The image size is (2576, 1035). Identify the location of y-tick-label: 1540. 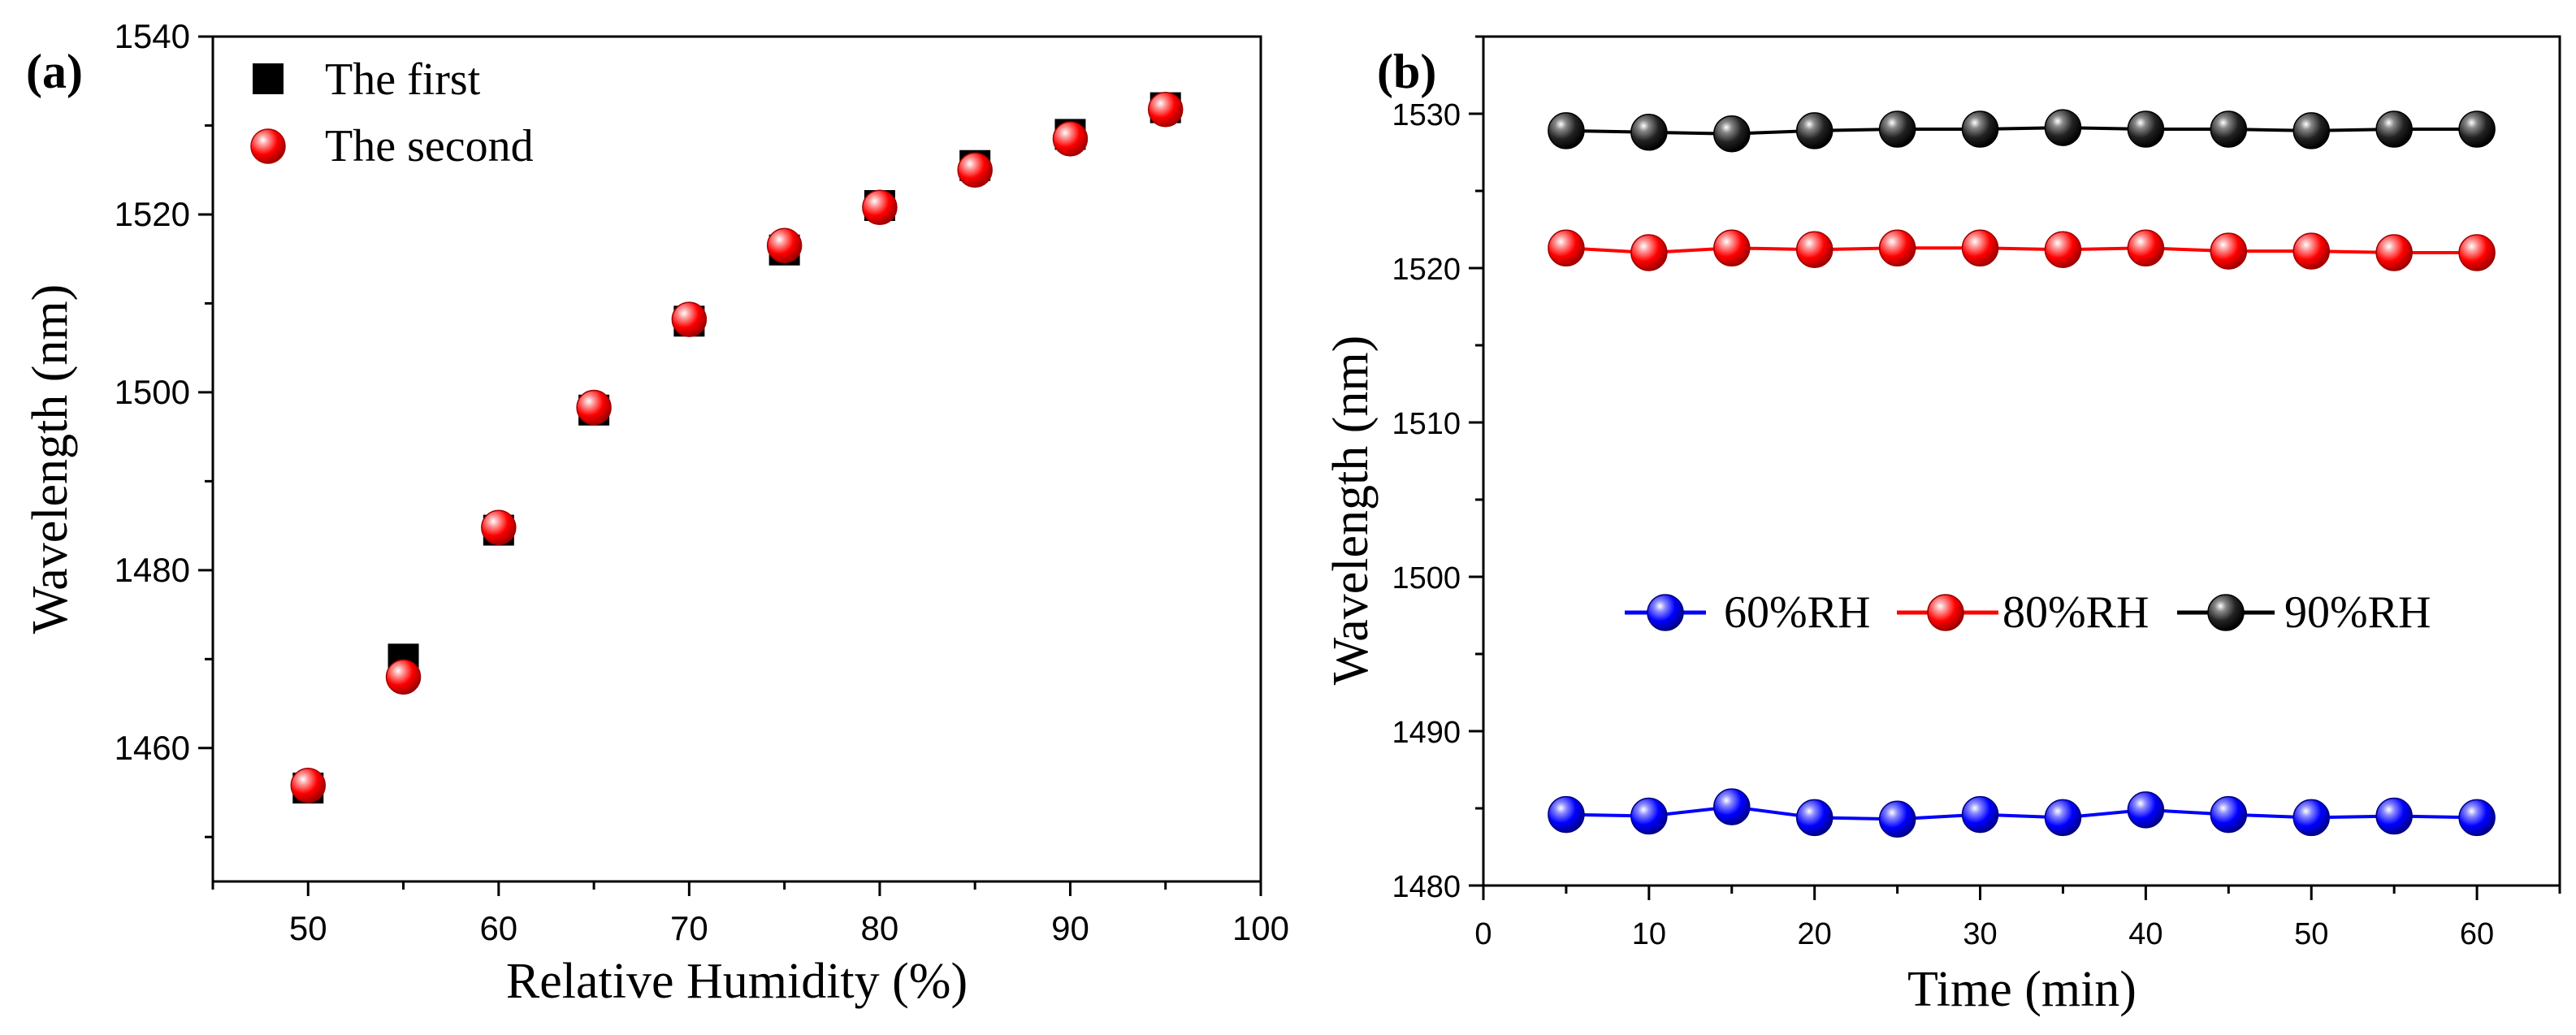
(152, 36).